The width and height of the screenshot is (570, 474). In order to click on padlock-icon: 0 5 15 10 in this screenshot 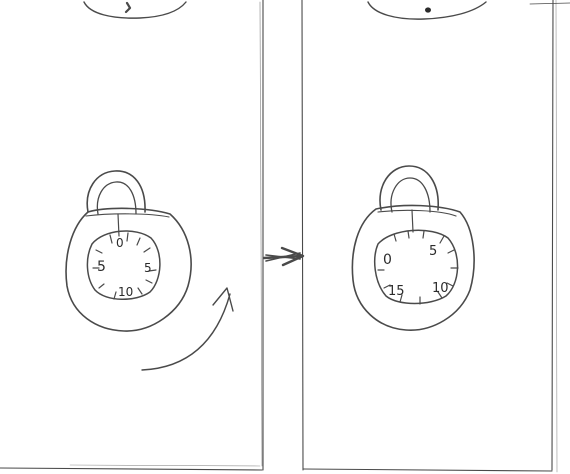, I will do `click(413, 248)`.